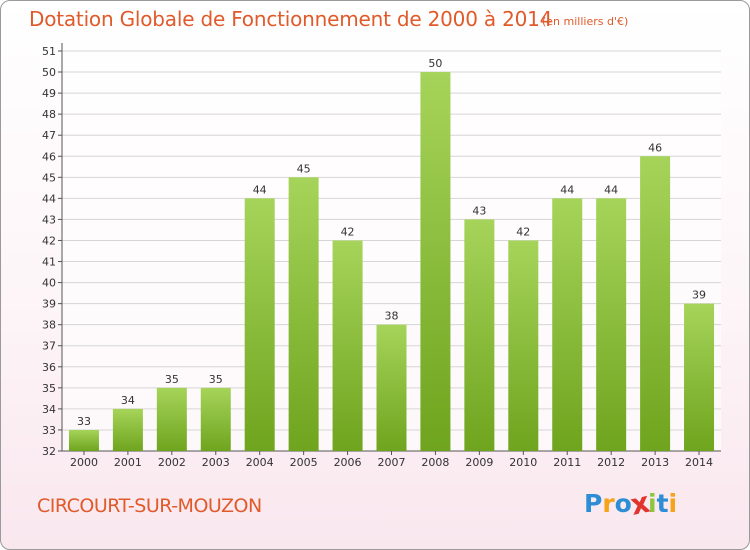  I want to click on x-tick-label: 2008, so click(435, 462).